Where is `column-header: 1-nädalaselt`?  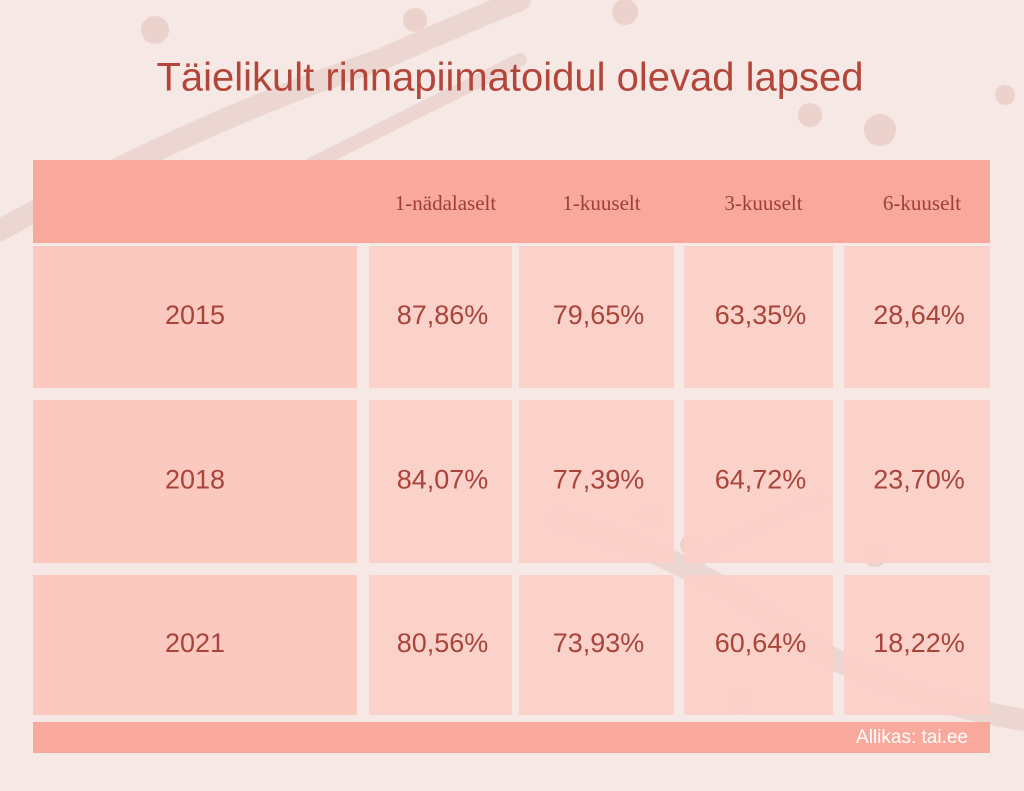
column-header: 1-nädalaselt is located at coordinates (446, 203).